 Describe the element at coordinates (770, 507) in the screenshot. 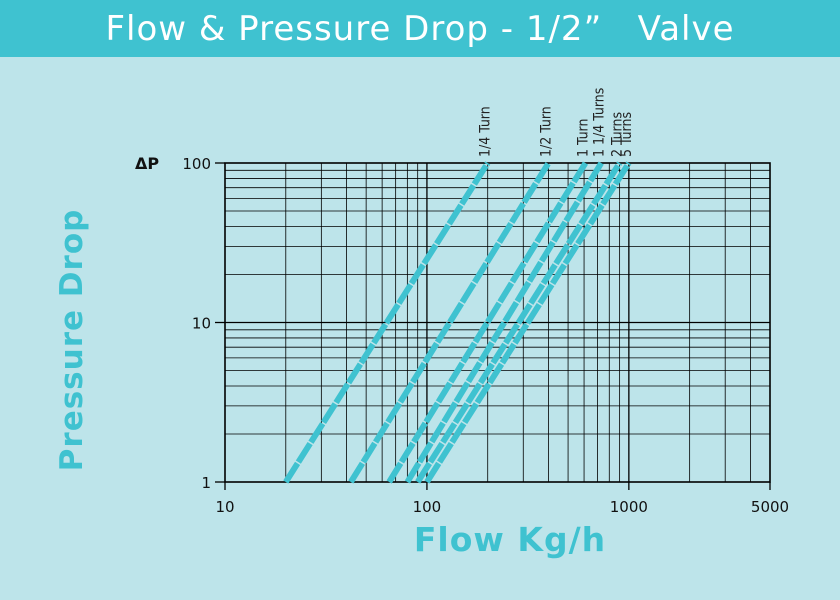

I see `x-tick-label: 5000` at that location.